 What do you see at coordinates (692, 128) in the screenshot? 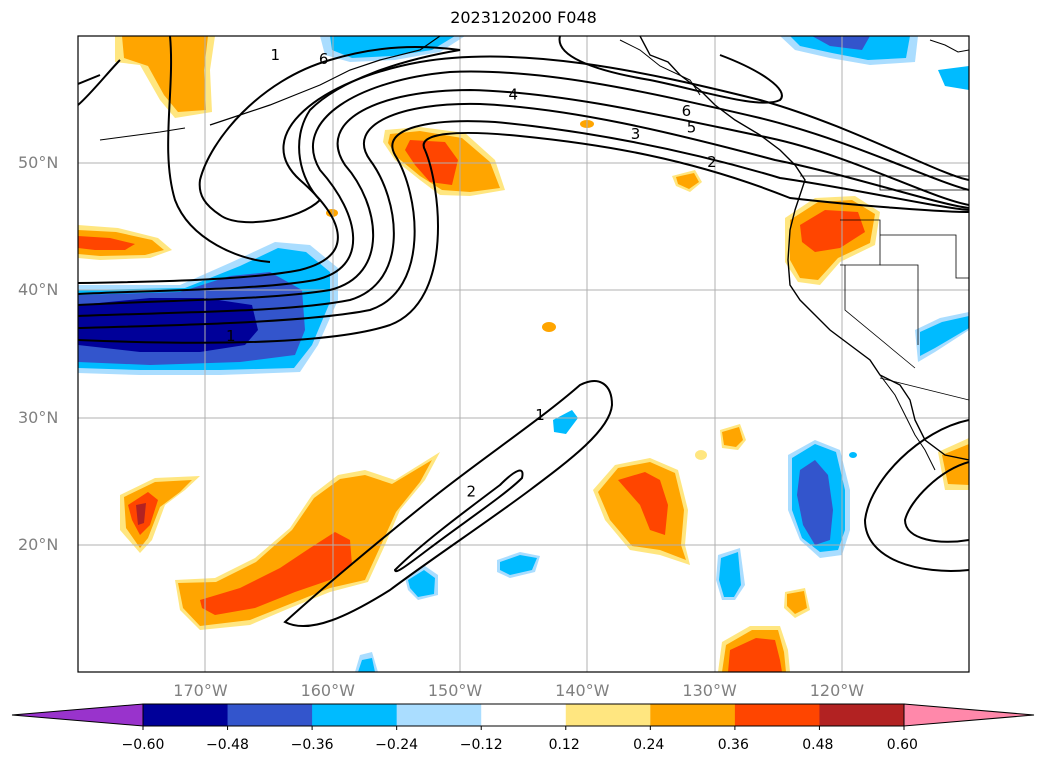
I see `contour-label: 5` at bounding box center [692, 128].